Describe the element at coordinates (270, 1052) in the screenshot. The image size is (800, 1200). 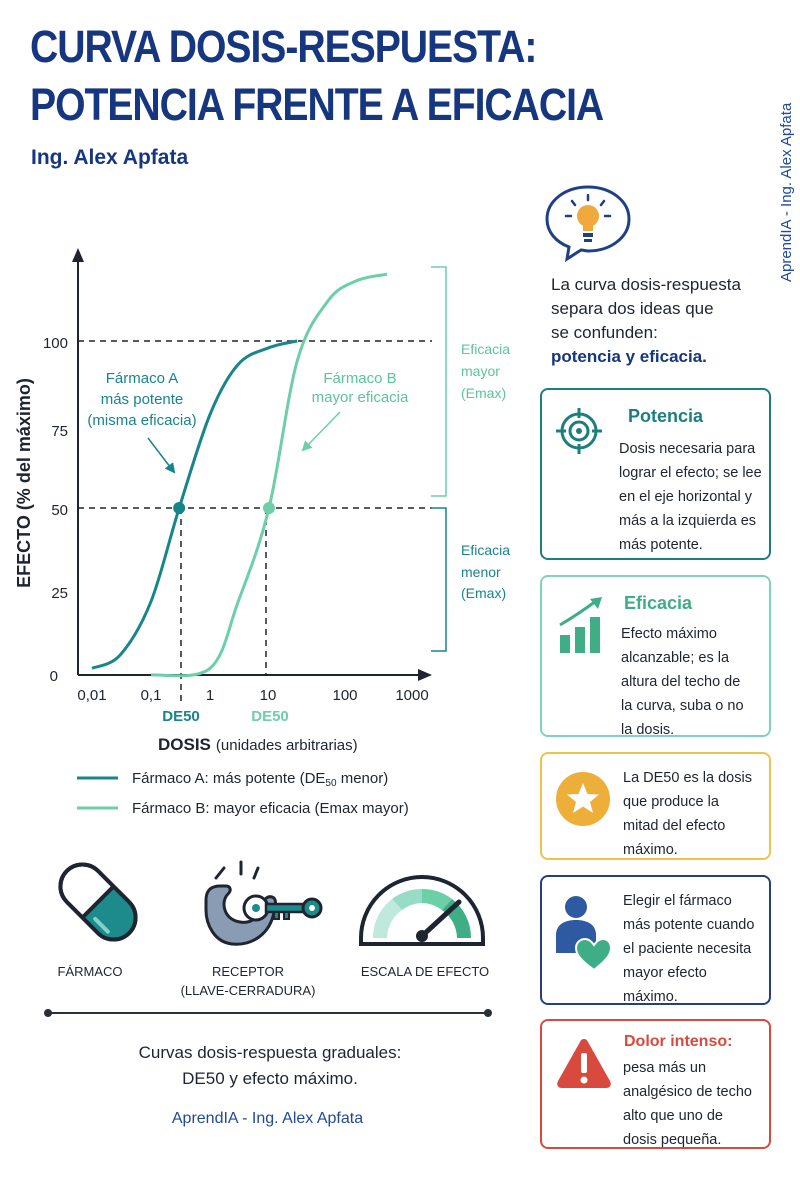
I see `caption-line1: Curvas dosis-respuesta graduales:` at that location.